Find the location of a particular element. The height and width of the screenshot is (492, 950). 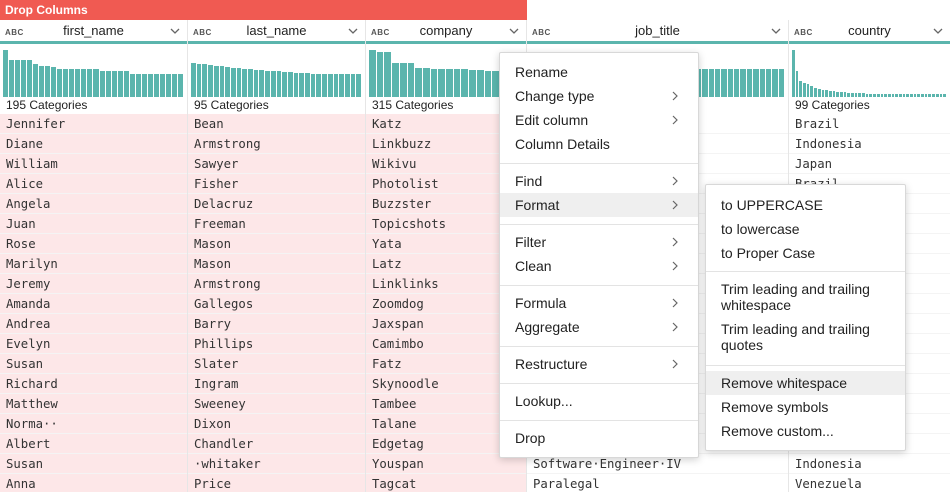

menu-item-restructure: Restructure is located at coordinates (599, 364).